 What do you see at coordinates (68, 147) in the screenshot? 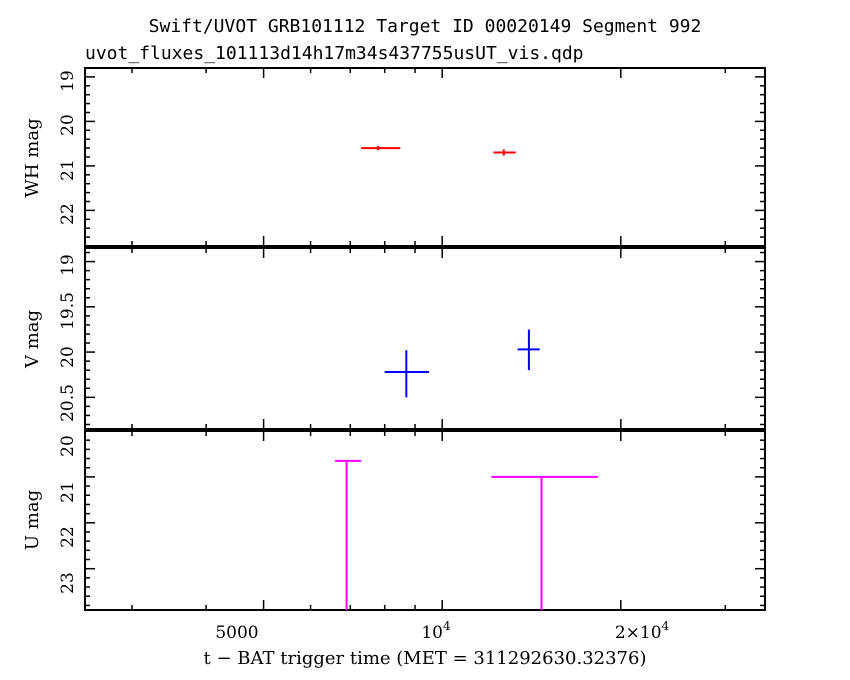
I see `y-tick-labels-wh: 19 20 21 22` at bounding box center [68, 147].